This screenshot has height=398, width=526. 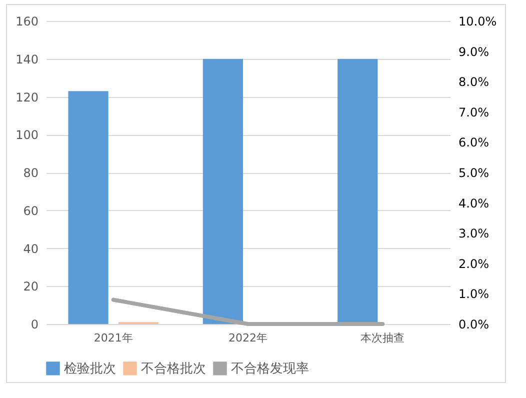 I want to click on legend-label: 不合格批次, so click(x=173, y=368).